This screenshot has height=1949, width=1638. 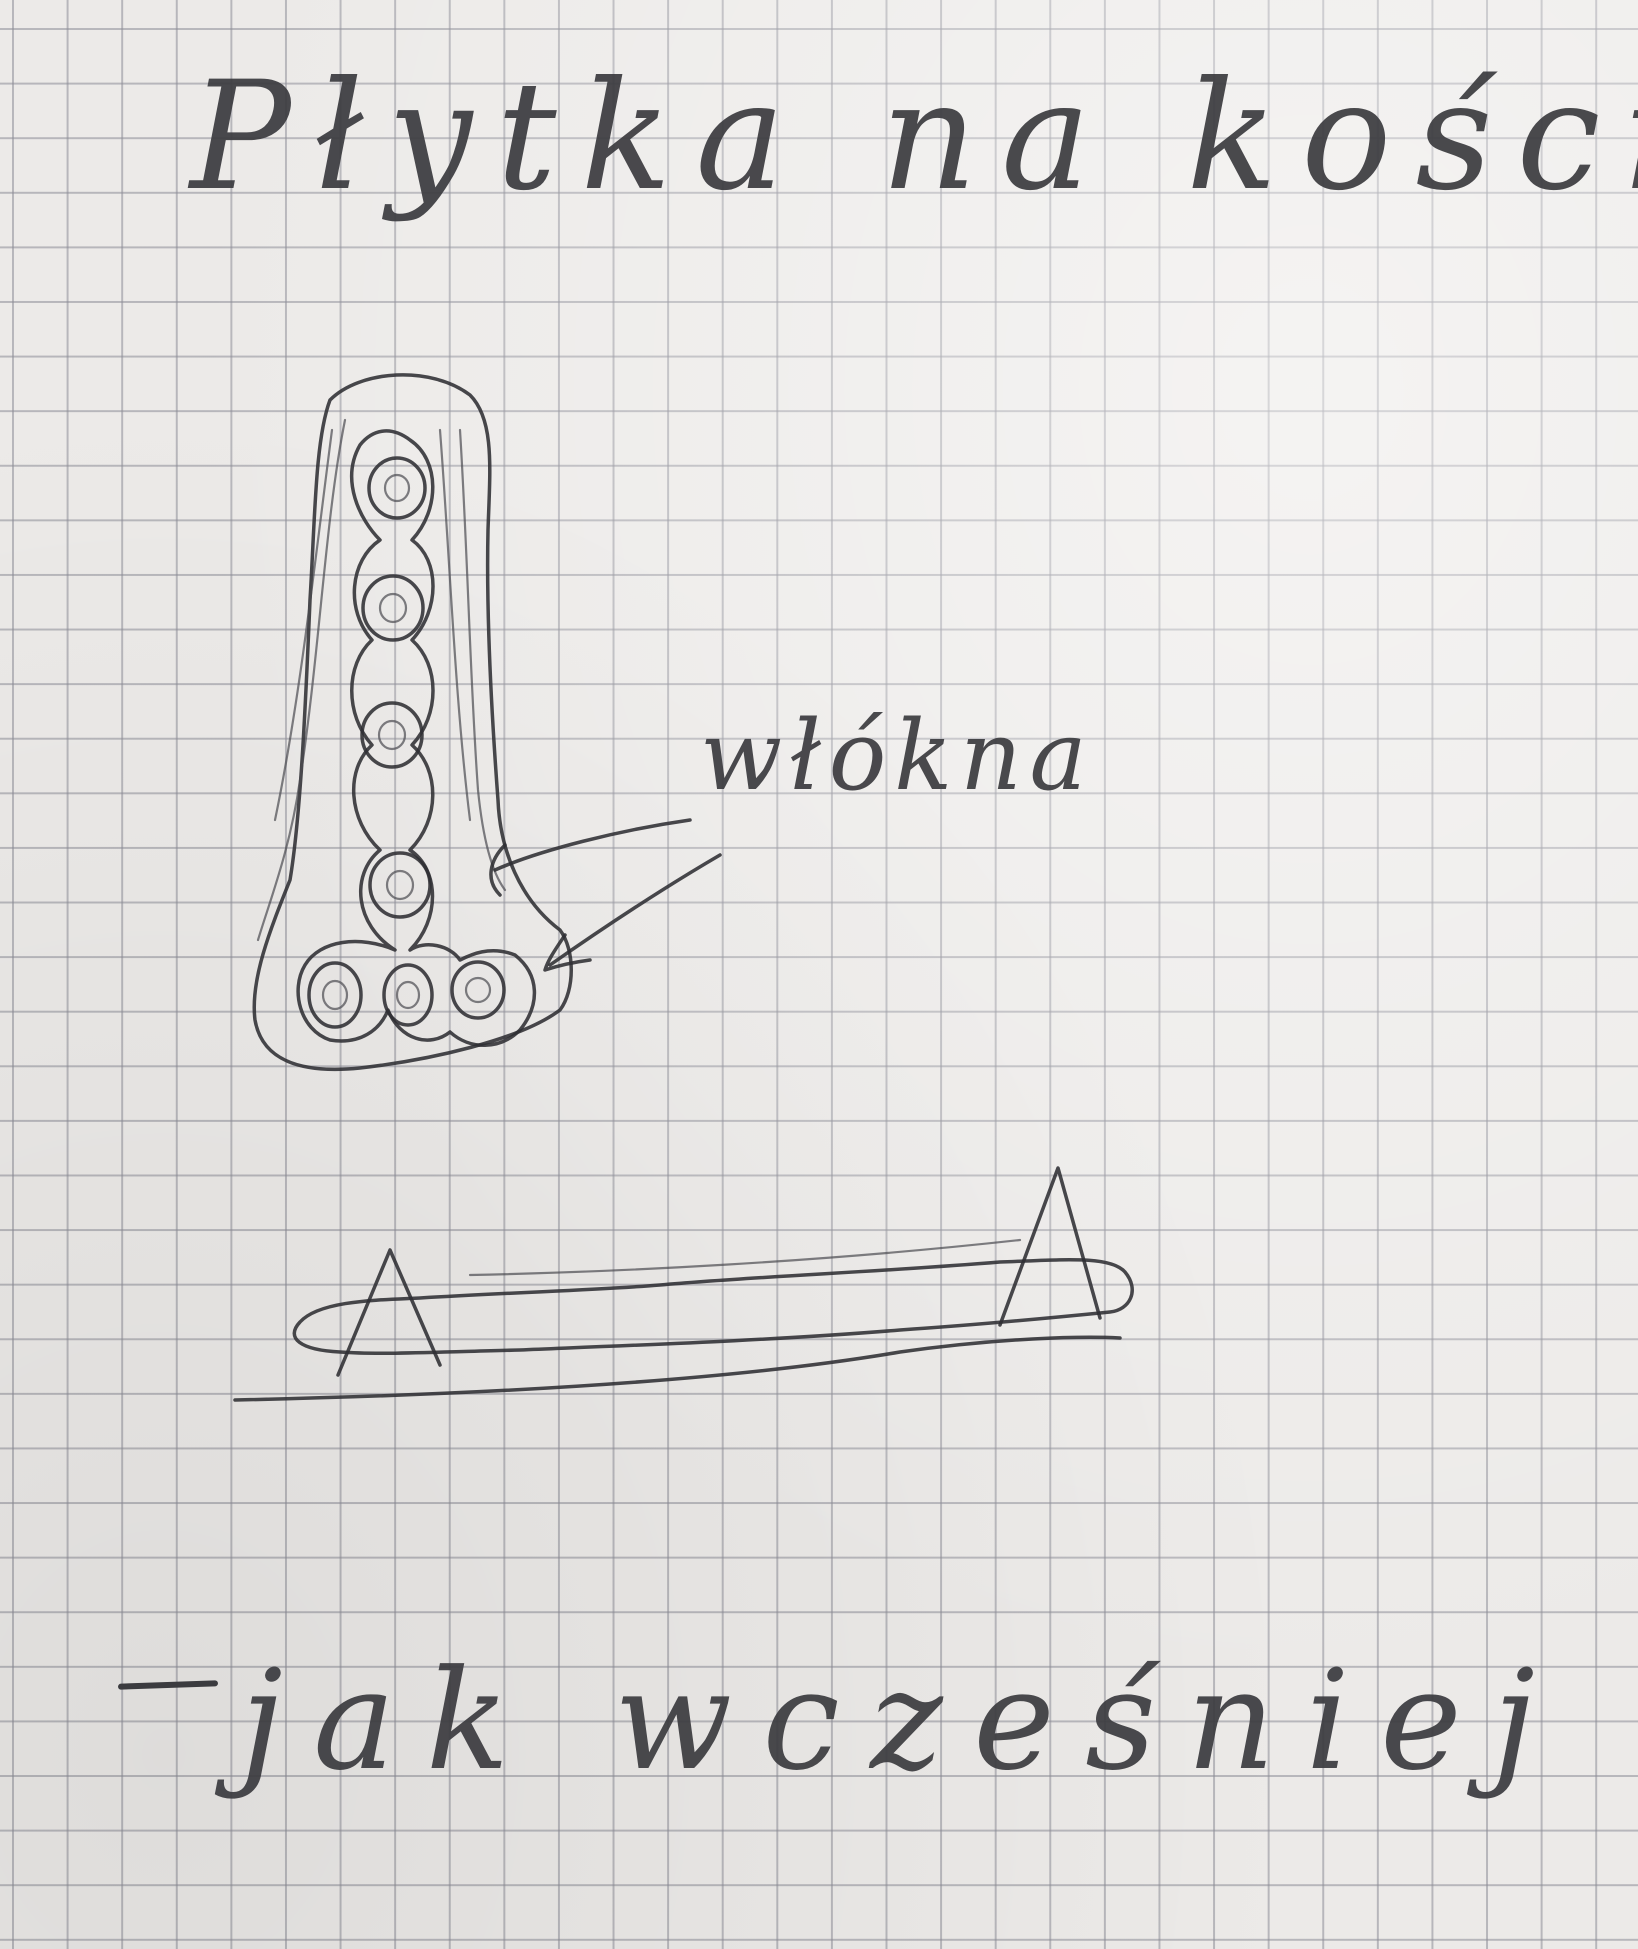 I want to click on plate-strip, so click(x=416, y=738).